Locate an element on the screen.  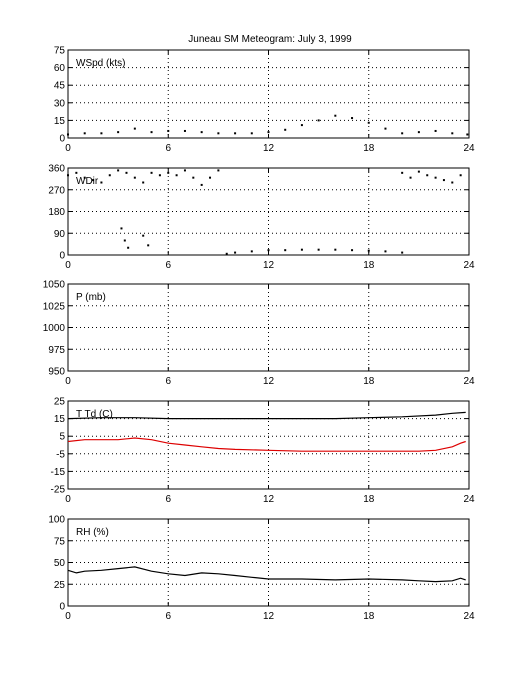
y-tick-label: 25 is located at coordinates (60, 402).